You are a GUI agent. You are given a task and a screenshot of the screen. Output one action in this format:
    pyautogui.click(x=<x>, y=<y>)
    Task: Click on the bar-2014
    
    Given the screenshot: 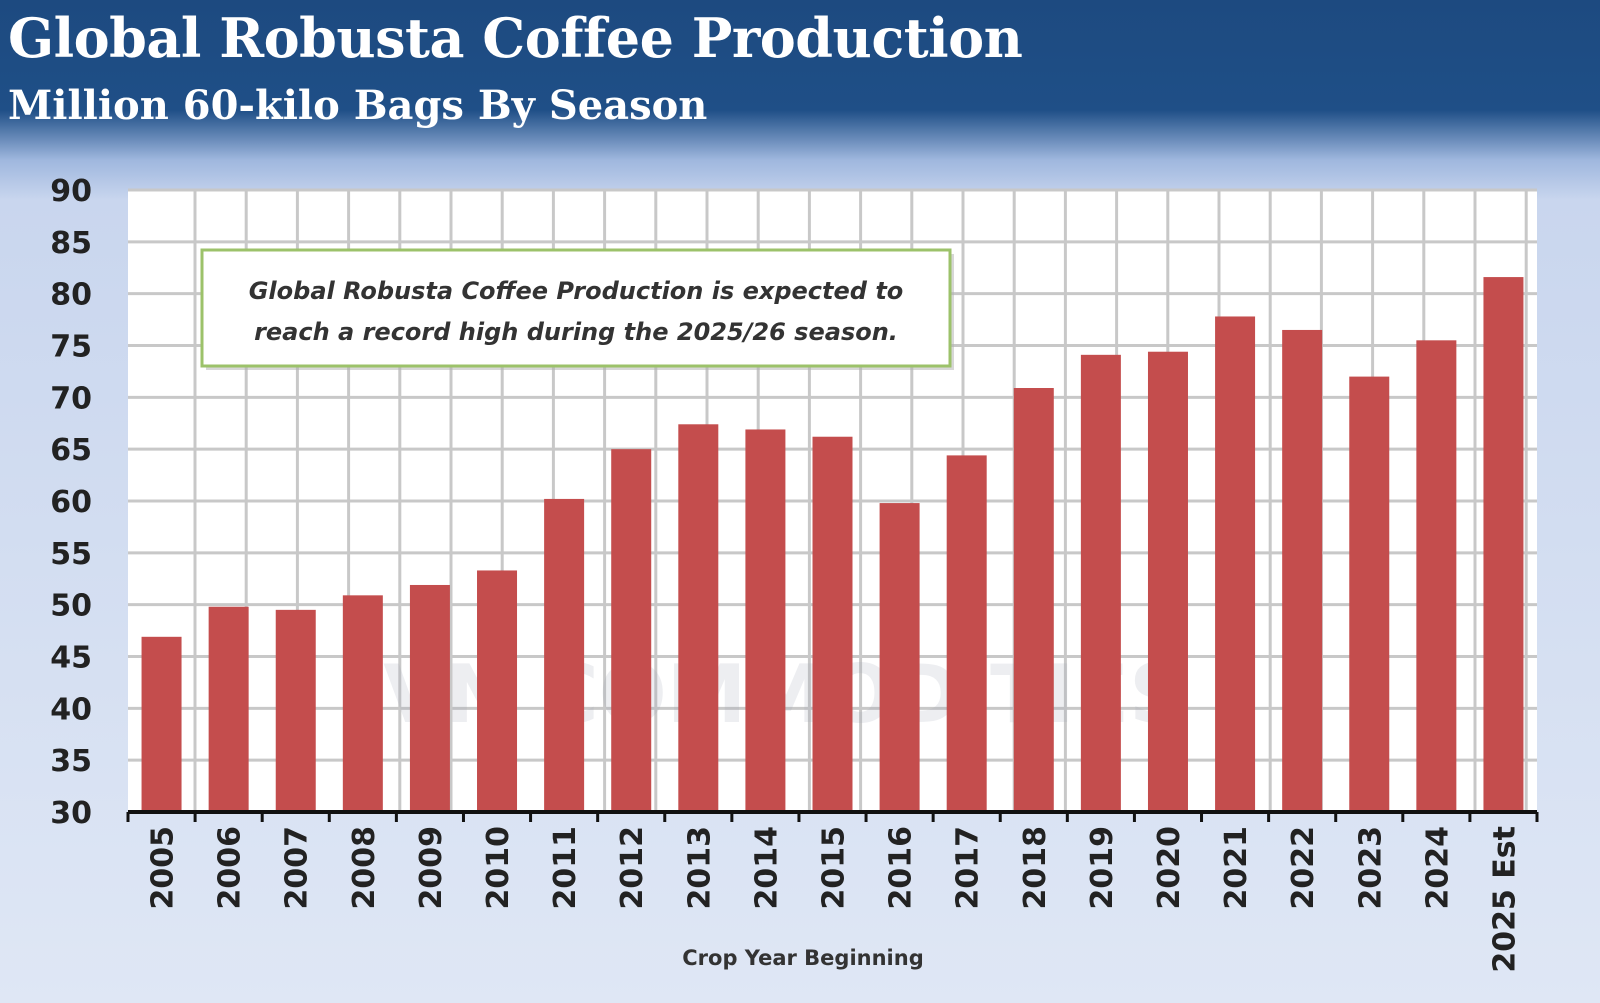 What is the action you would take?
    pyautogui.click(x=765, y=620)
    